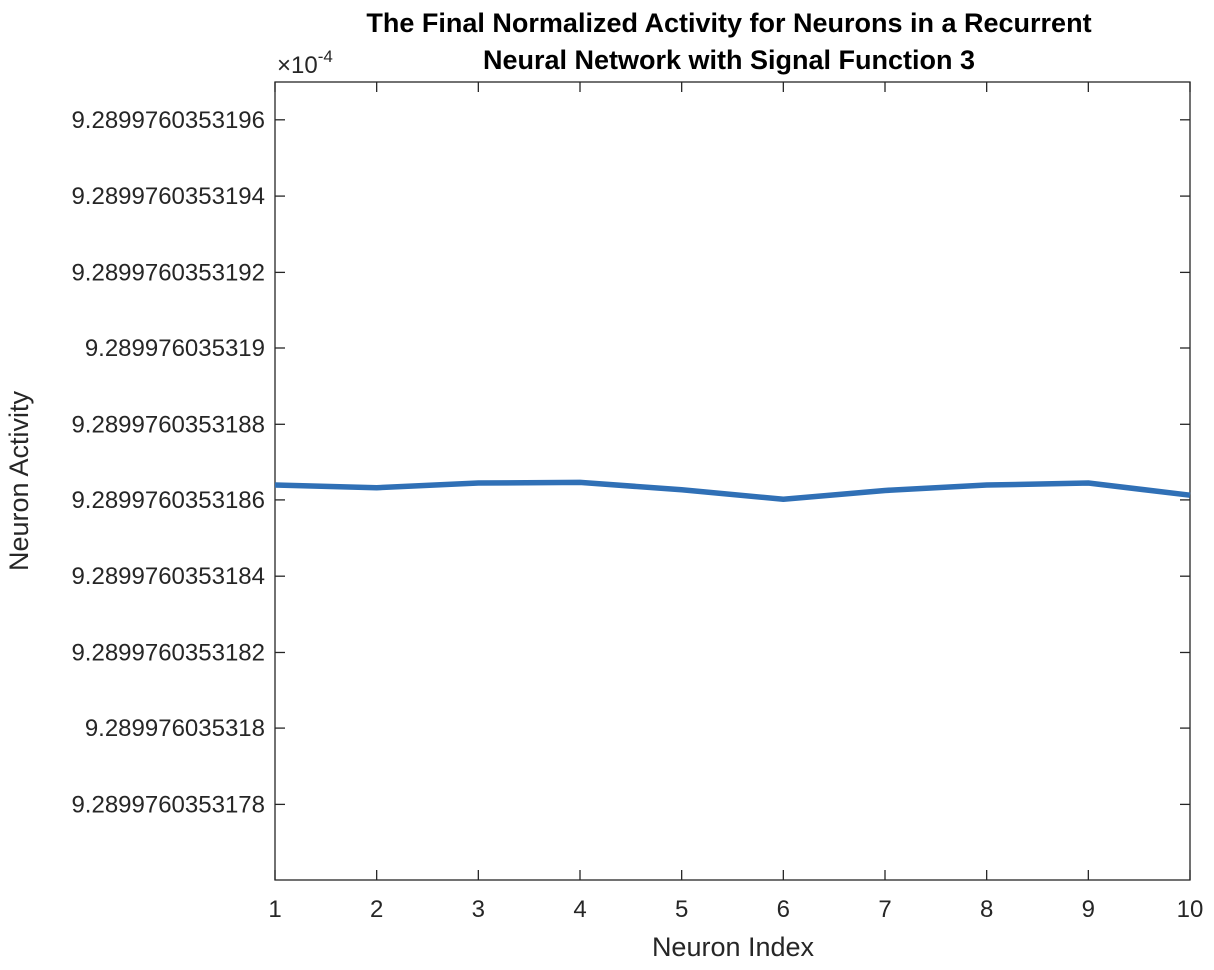 The width and height of the screenshot is (1214, 970). I want to click on x-tick-label: 4, so click(579, 909).